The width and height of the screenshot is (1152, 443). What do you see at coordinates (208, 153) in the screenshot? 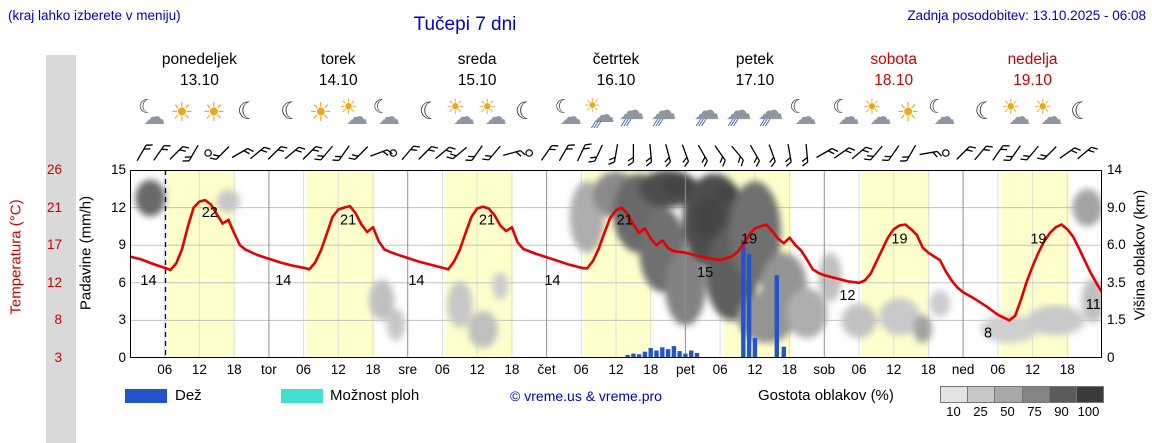
I see `calm-wind-icon` at bounding box center [208, 153].